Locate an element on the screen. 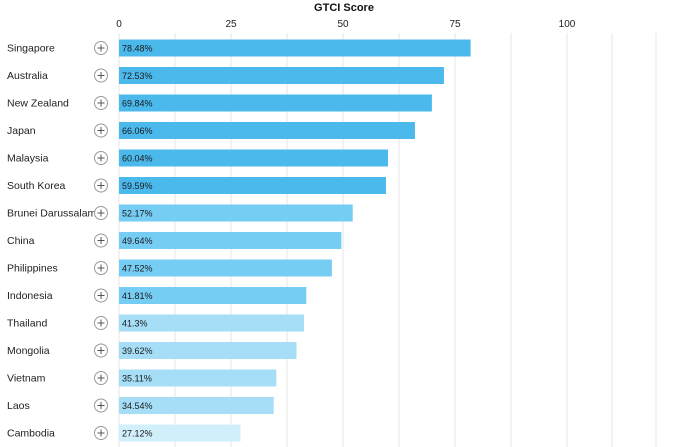 The image size is (700, 447). bar-row: Vietnam 35.11% is located at coordinates (142, 378).